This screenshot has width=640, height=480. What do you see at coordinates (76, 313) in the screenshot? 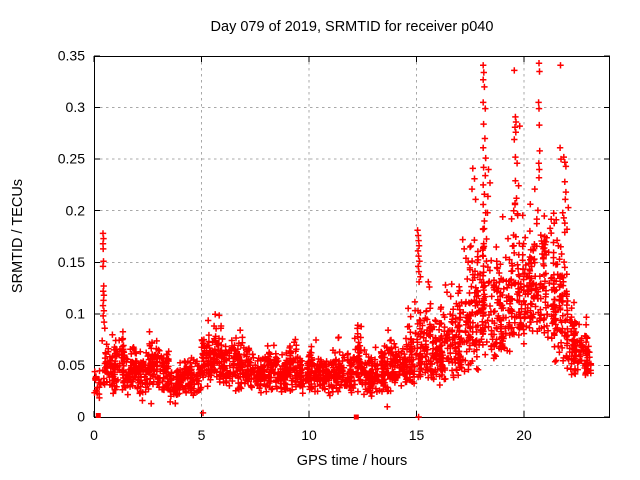
I see `y-tick-label: 0.1` at bounding box center [76, 313].